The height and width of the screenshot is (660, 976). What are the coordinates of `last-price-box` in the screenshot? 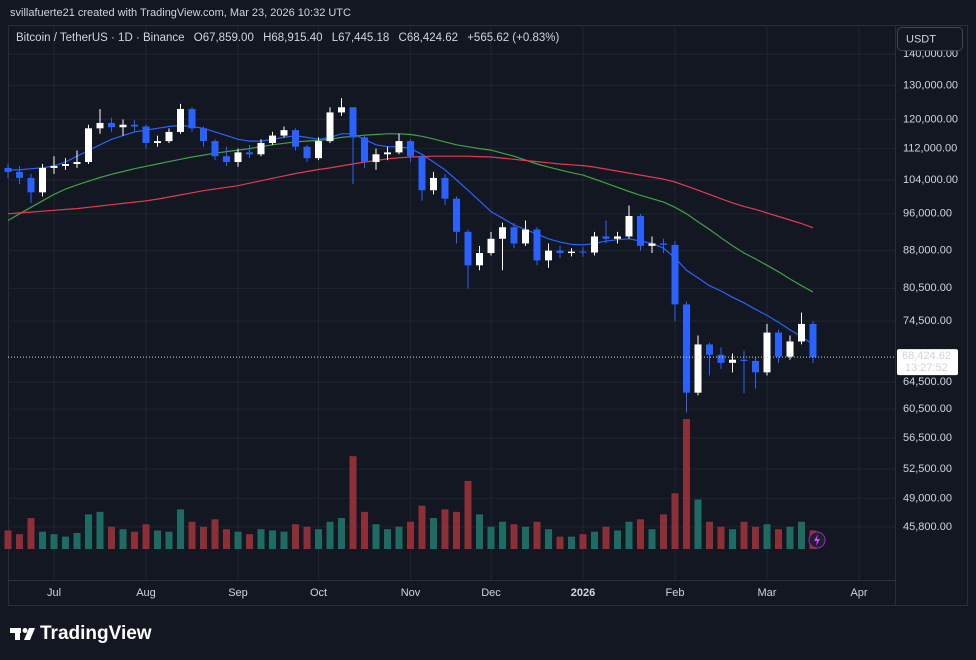 It's located at (927, 362).